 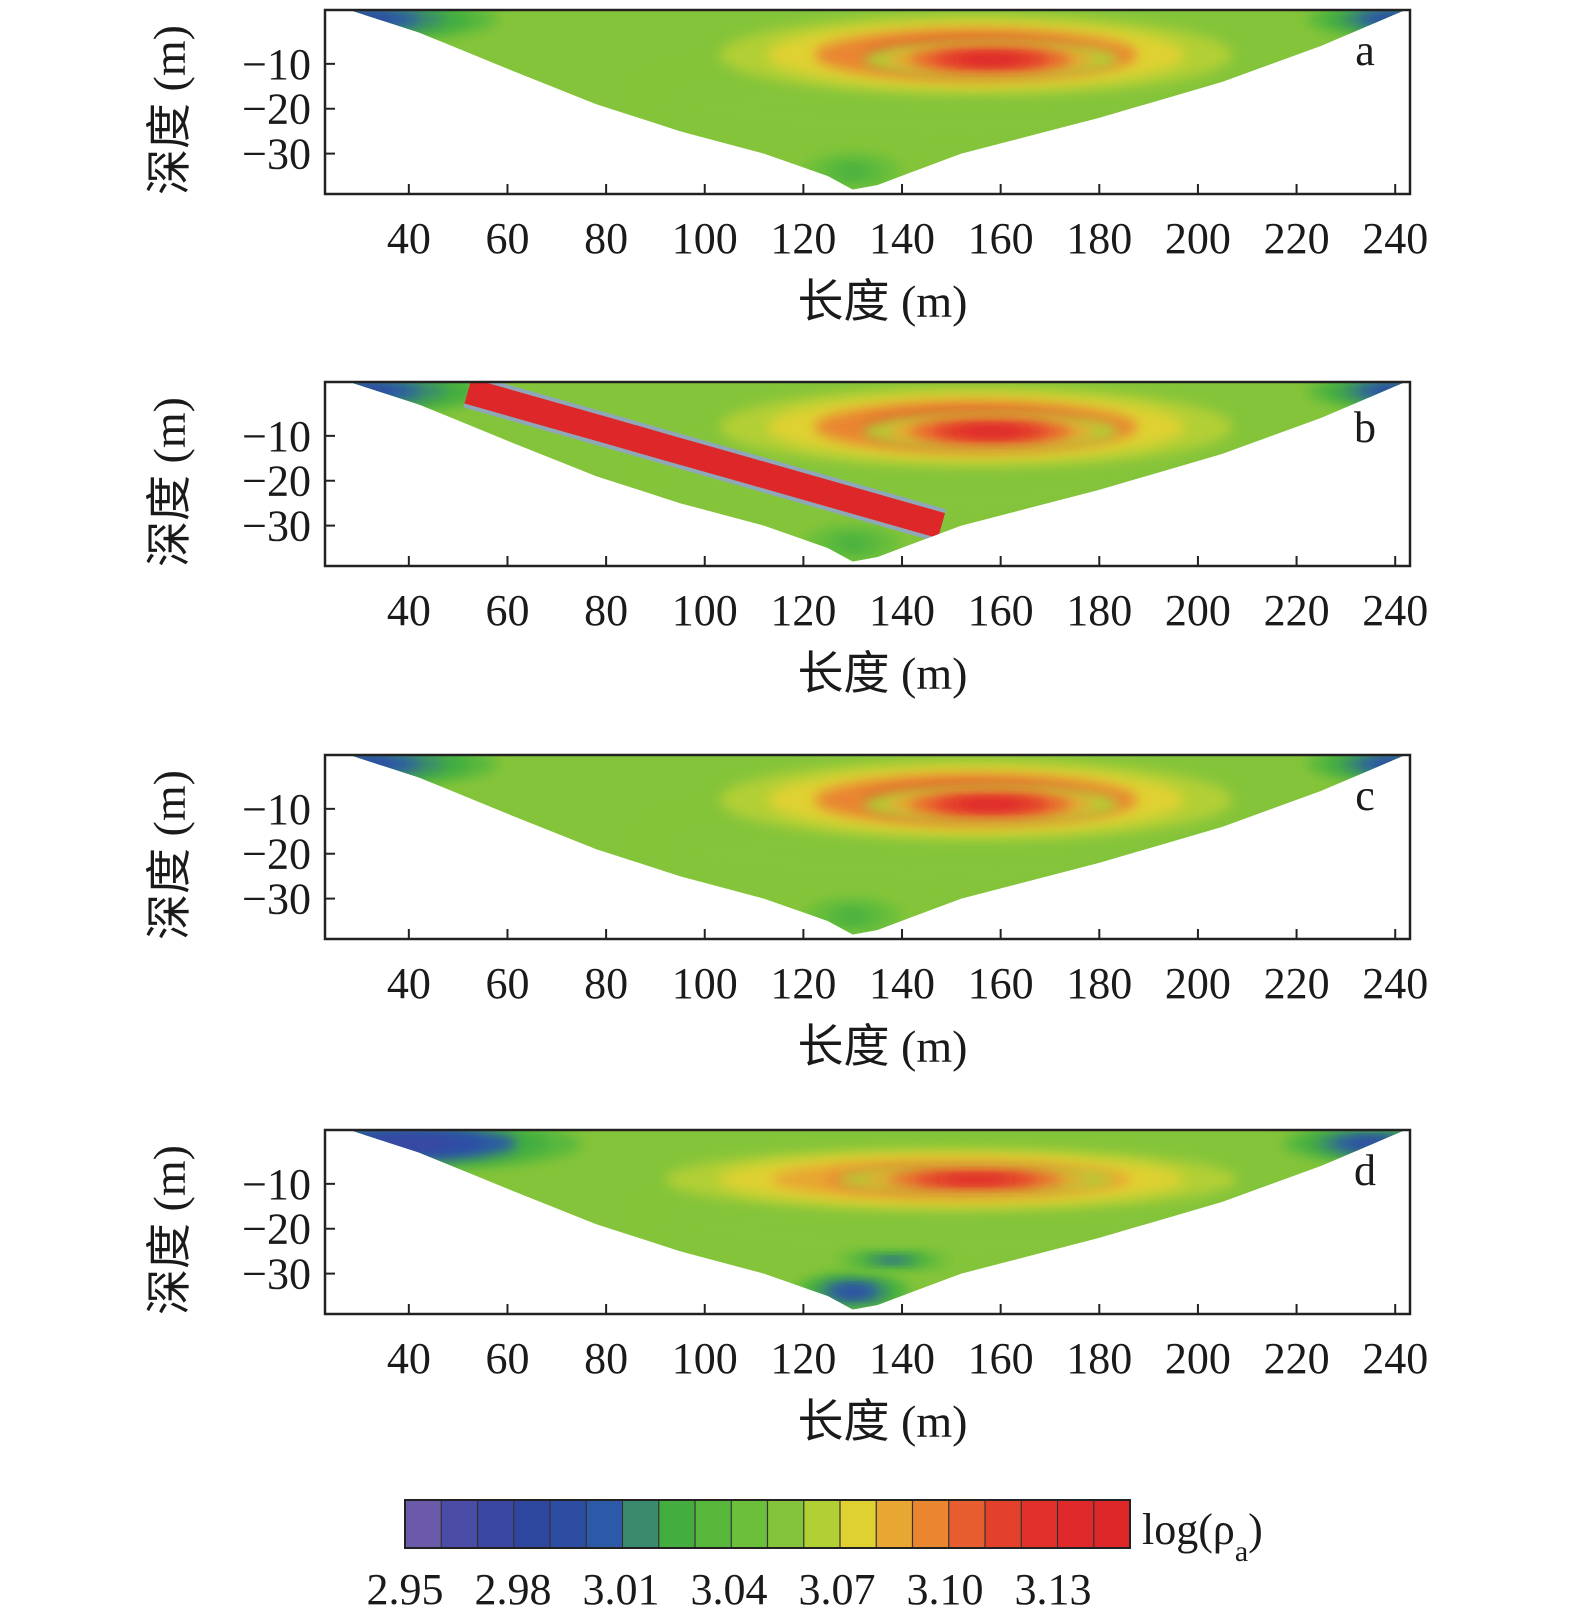 What do you see at coordinates (405, 1589) in the screenshot?
I see `colorbar-tick-label: 2.95` at bounding box center [405, 1589].